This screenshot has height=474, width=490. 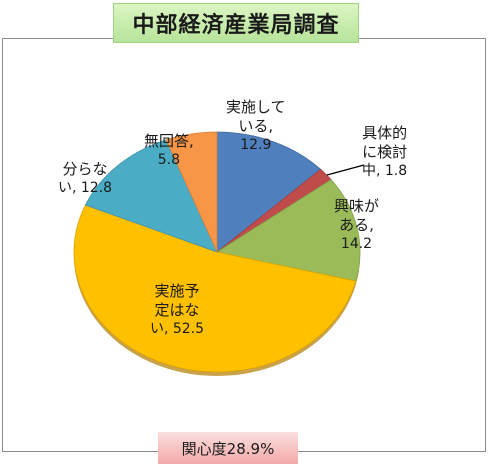 I want to click on label-value: 5.8, so click(x=169, y=160).